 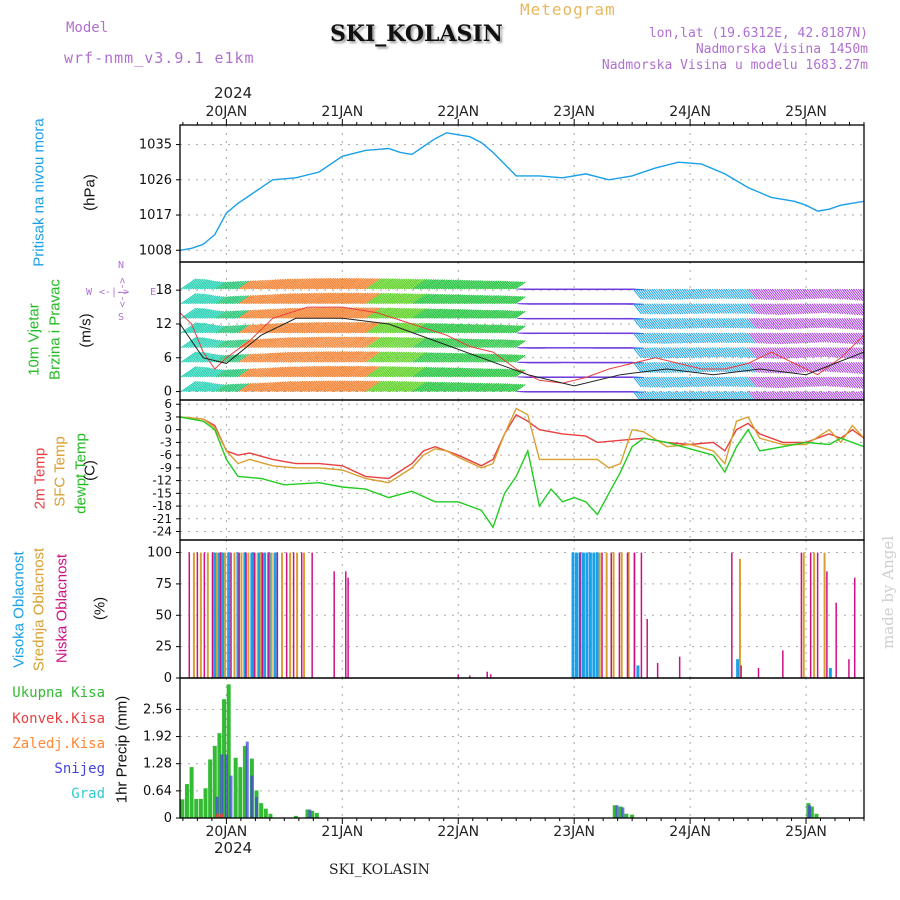 I want to click on cloud-low-bar, so click(x=657, y=670).